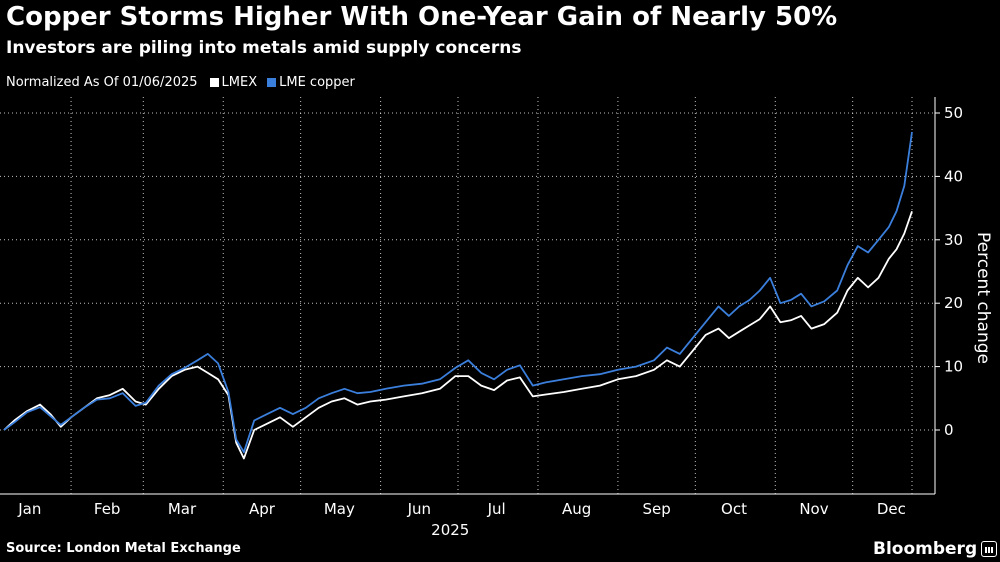 This screenshot has width=1000, height=562. I want to click on y-tick-label: 30, so click(953, 240).